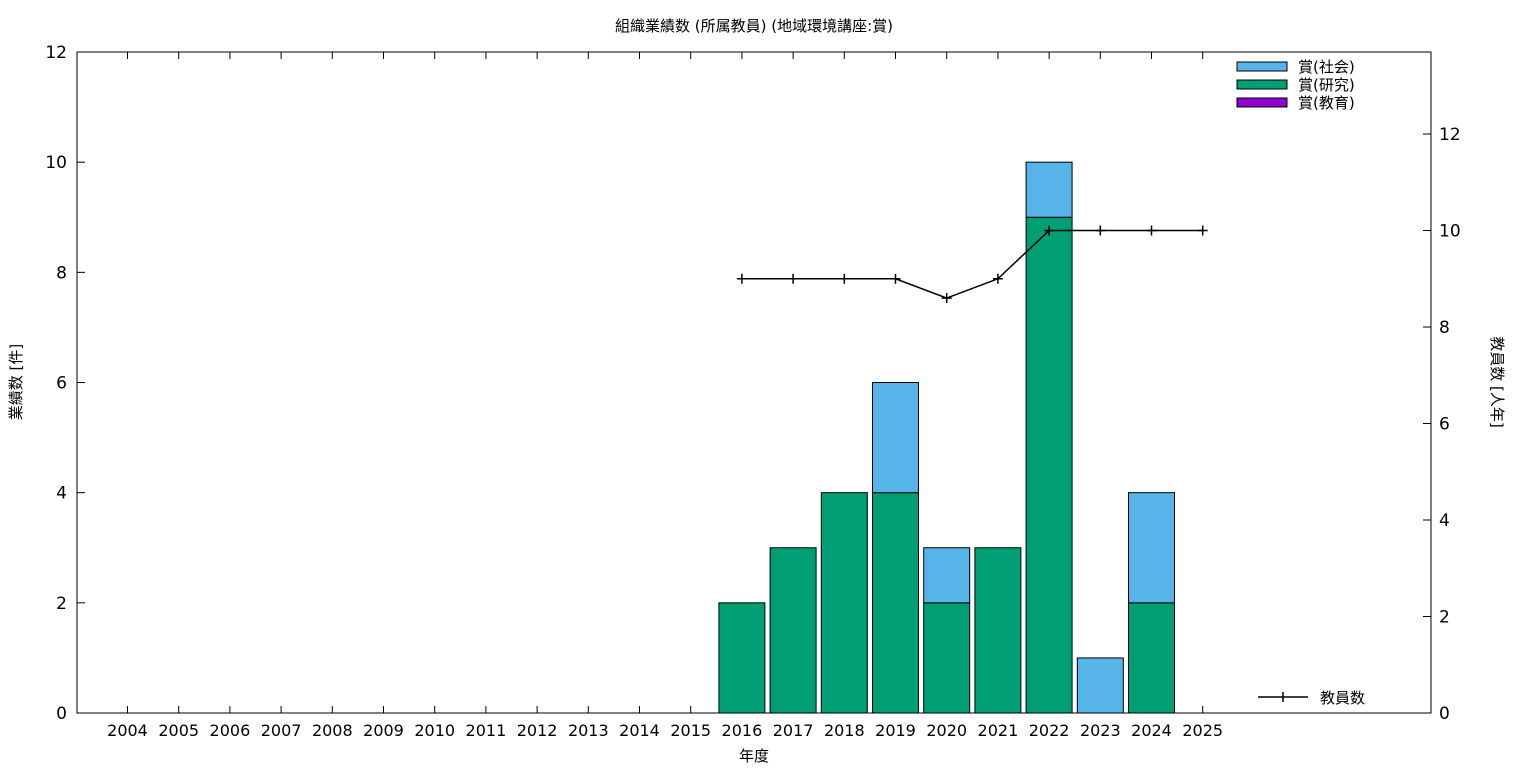 Image resolution: width=1536 pixels, height=768 pixels. I want to click on x-tick-label: 2005, so click(178, 730).